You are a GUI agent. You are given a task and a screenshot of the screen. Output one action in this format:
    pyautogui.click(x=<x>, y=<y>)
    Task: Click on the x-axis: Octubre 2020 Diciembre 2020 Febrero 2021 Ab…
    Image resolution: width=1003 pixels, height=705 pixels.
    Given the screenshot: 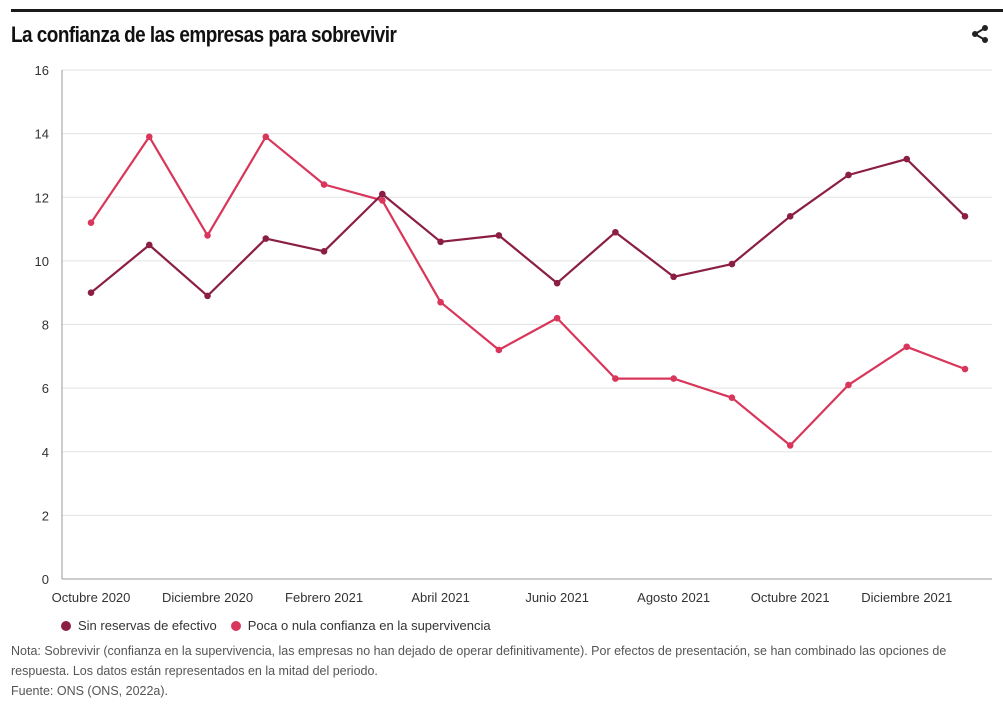 What is the action you would take?
    pyautogui.click(x=502, y=597)
    